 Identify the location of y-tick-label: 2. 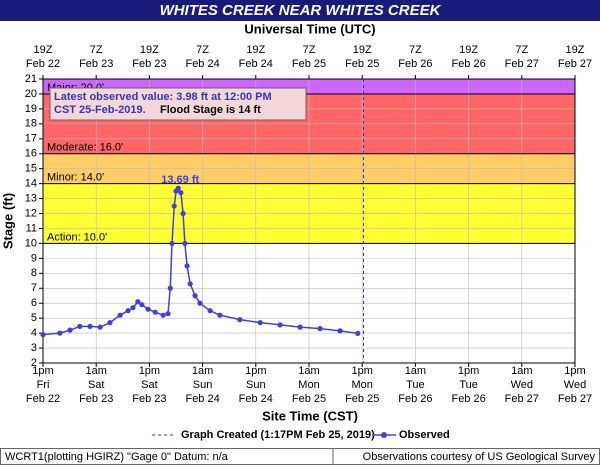
(34, 363).